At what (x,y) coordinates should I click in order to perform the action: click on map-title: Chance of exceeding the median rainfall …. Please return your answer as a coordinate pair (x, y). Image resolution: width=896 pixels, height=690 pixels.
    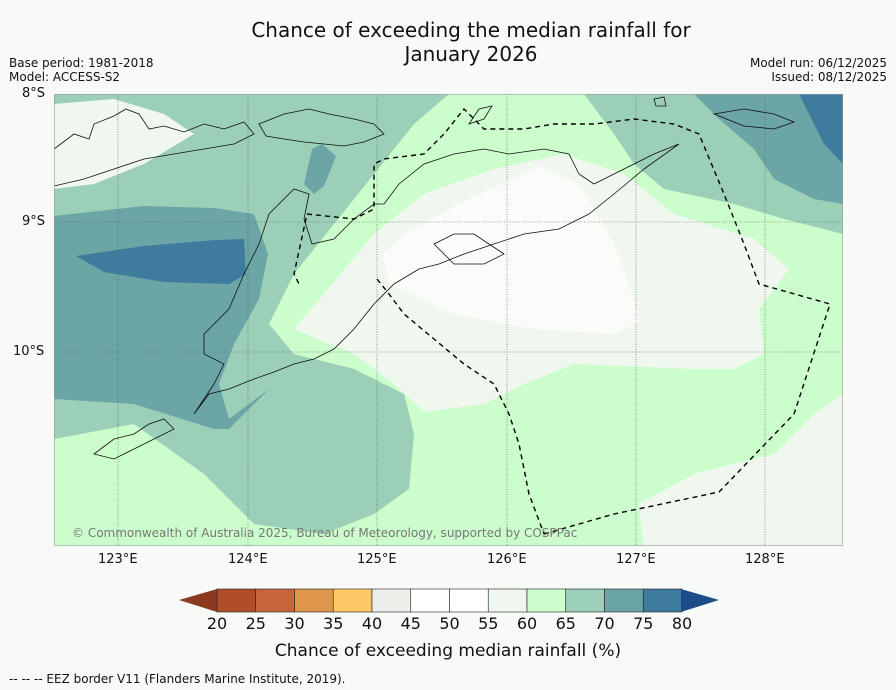
    Looking at the image, I should click on (448, 42).